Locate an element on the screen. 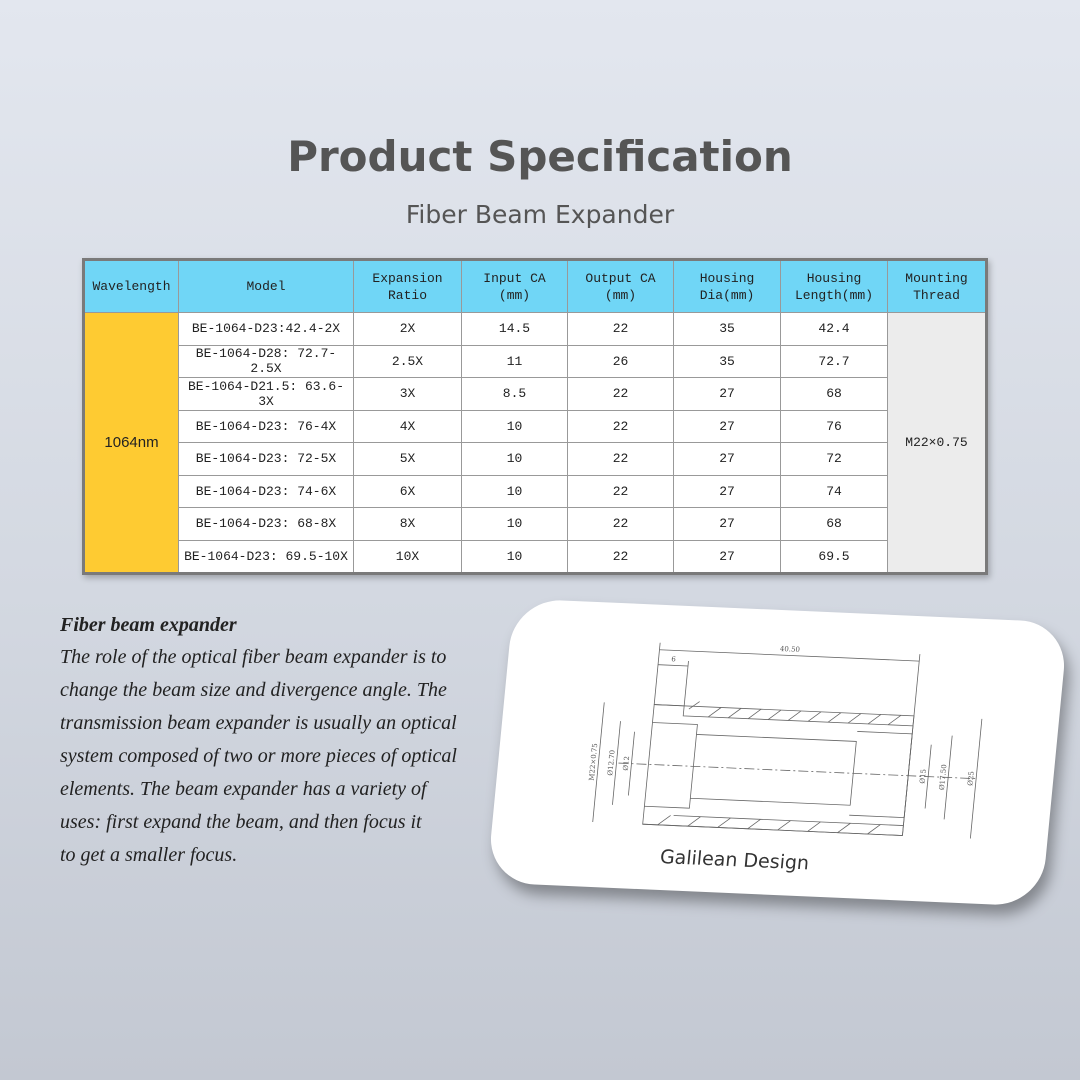  table-cell: 42.4 is located at coordinates (834, 329).